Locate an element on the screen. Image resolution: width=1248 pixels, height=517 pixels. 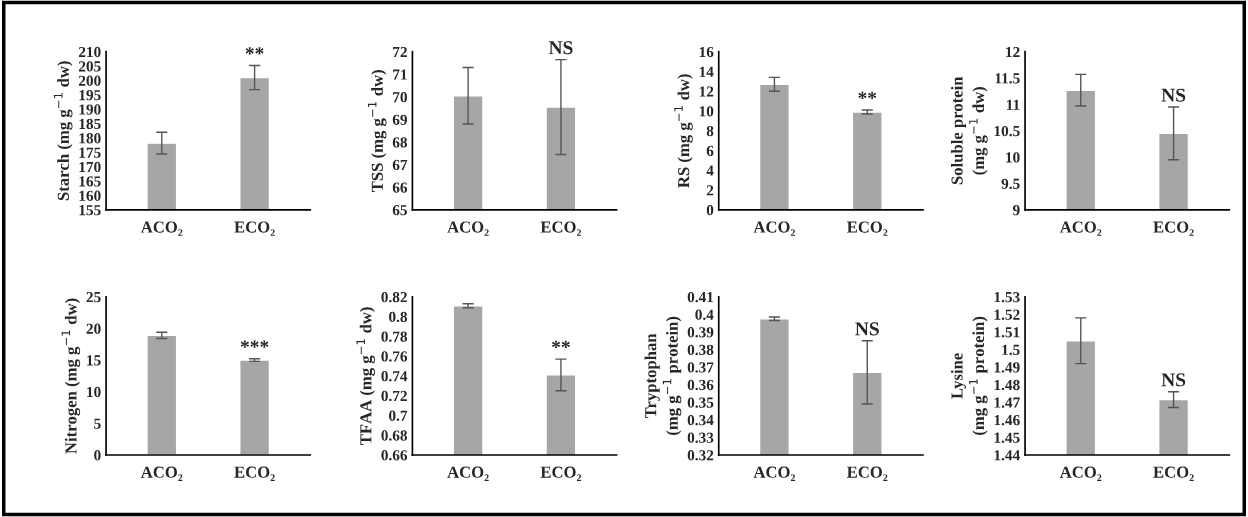
y-tick-label: 72 is located at coordinates (400, 51).